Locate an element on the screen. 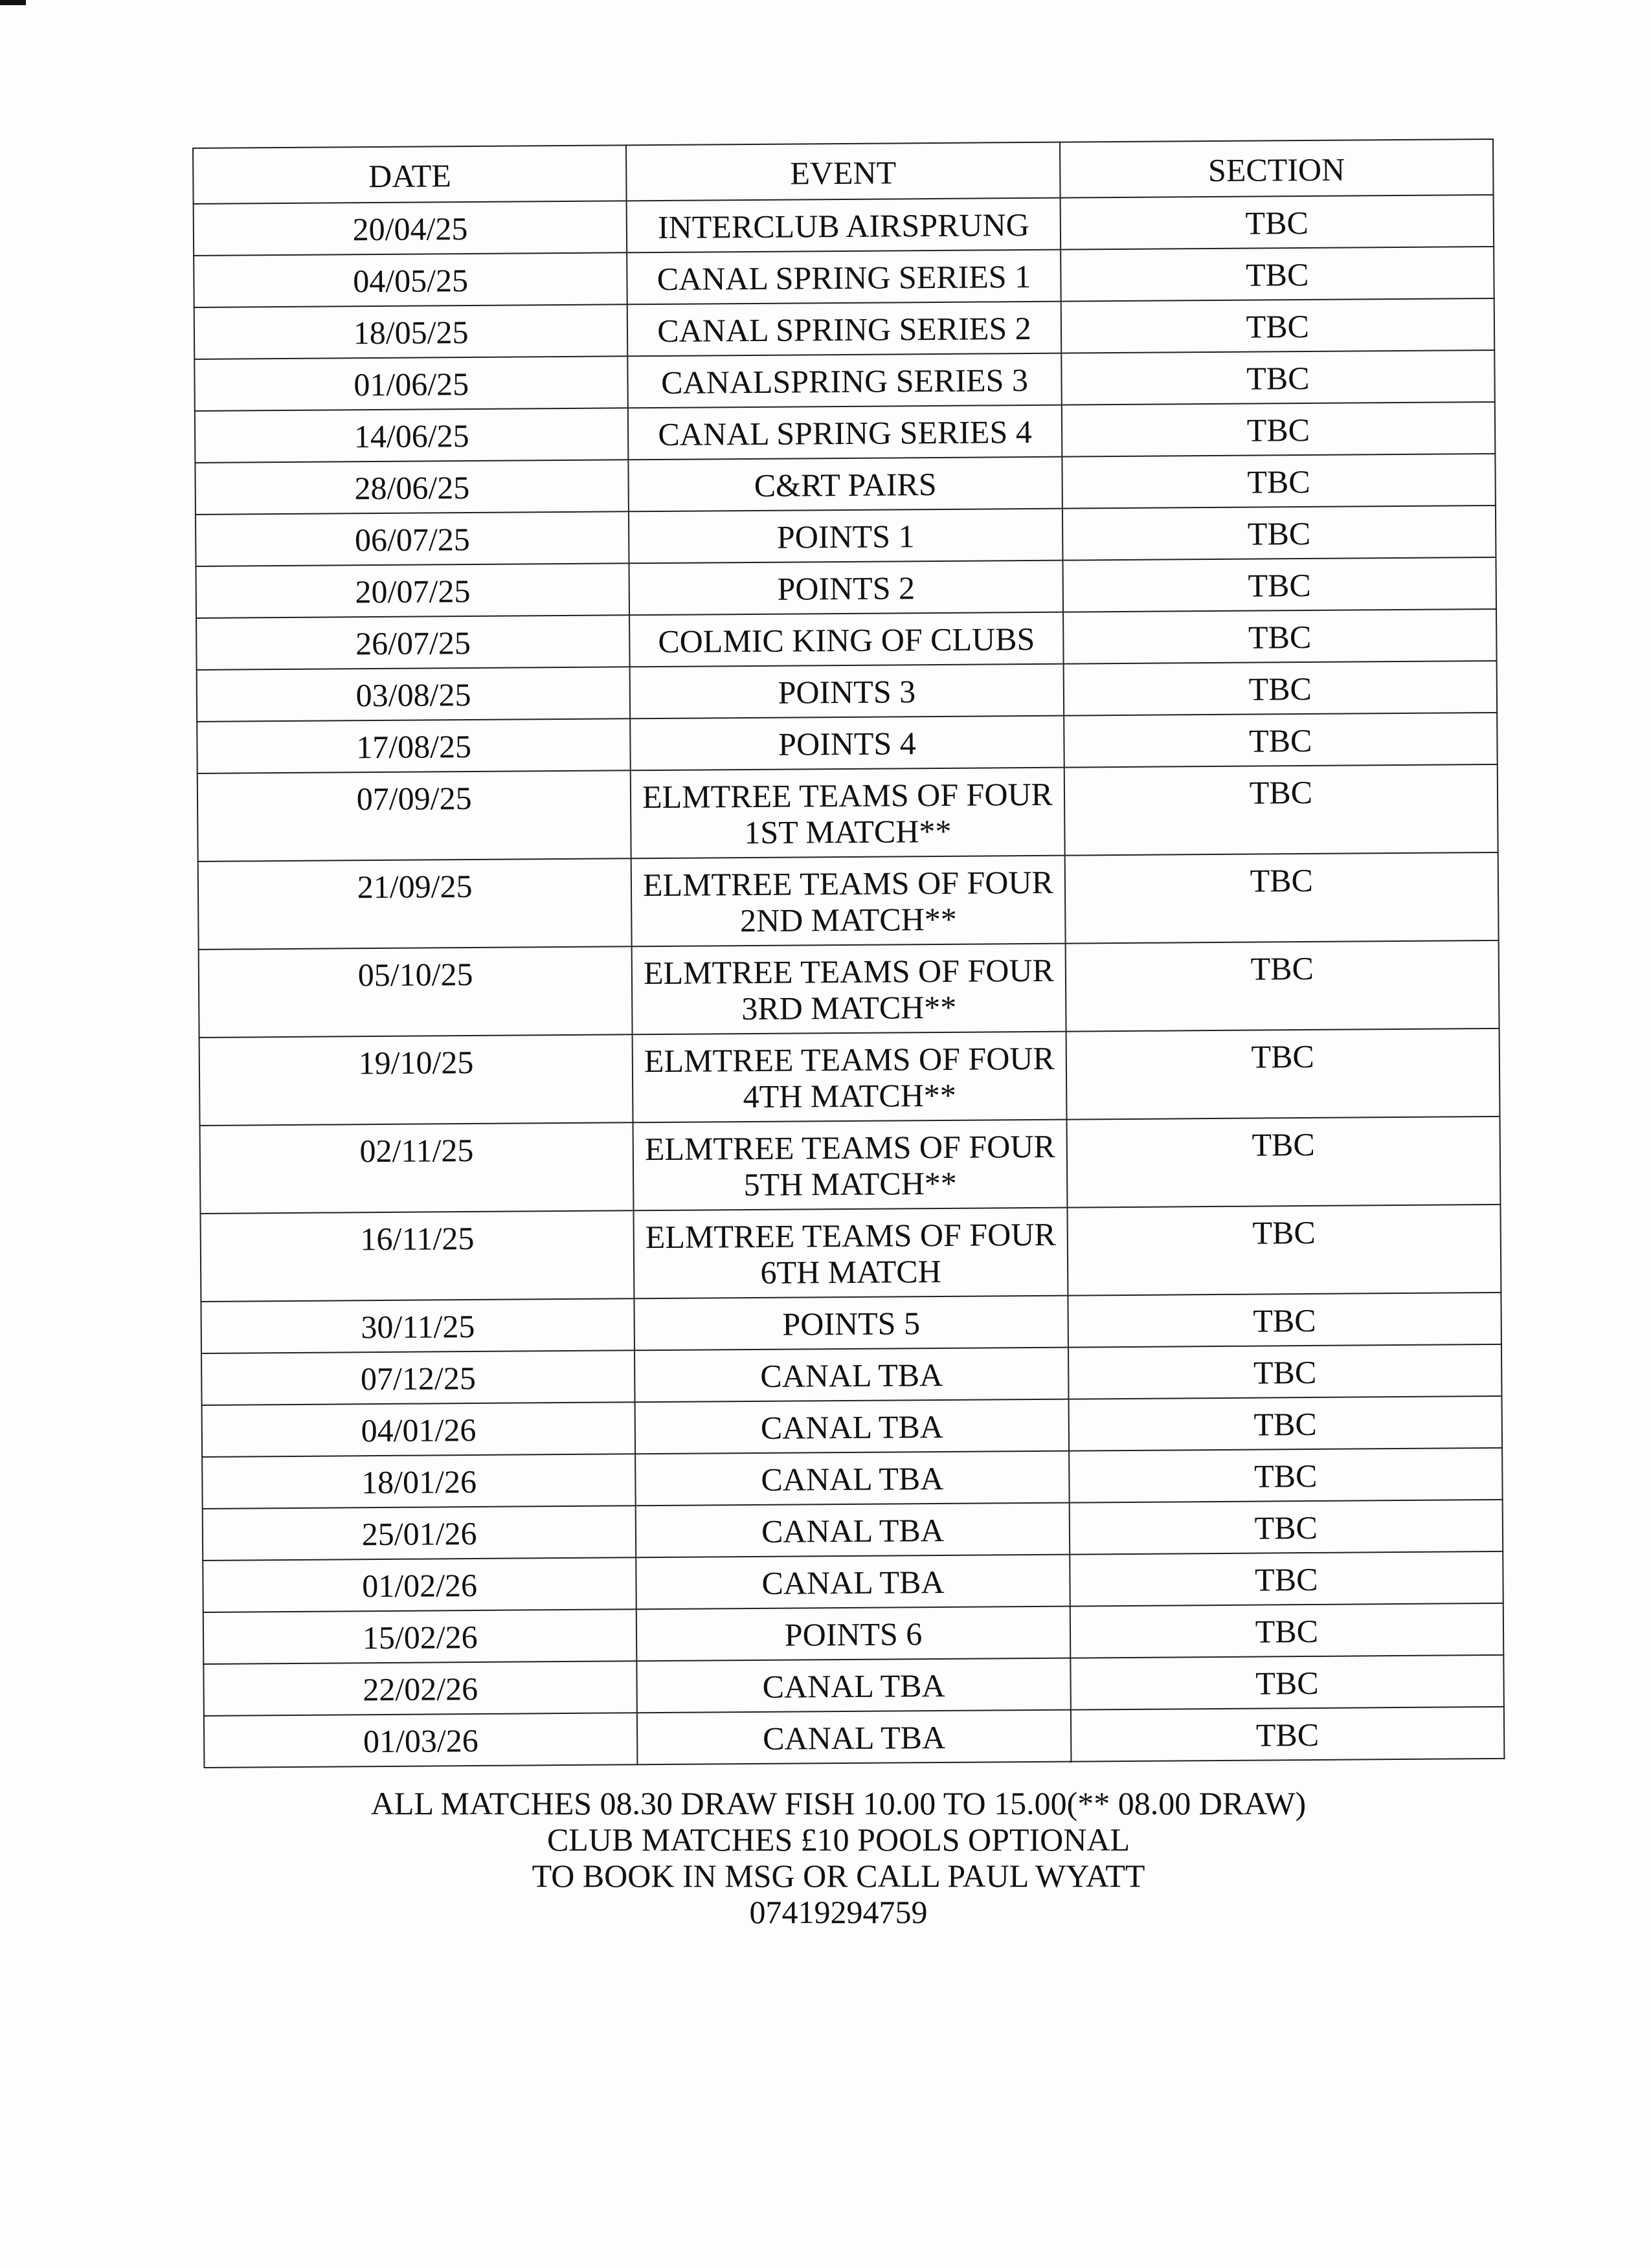 The height and width of the screenshot is (2268, 1651). cell-event: ELMTREE TEAMS OF FOUR 4TH MATCH** is located at coordinates (849, 1077).